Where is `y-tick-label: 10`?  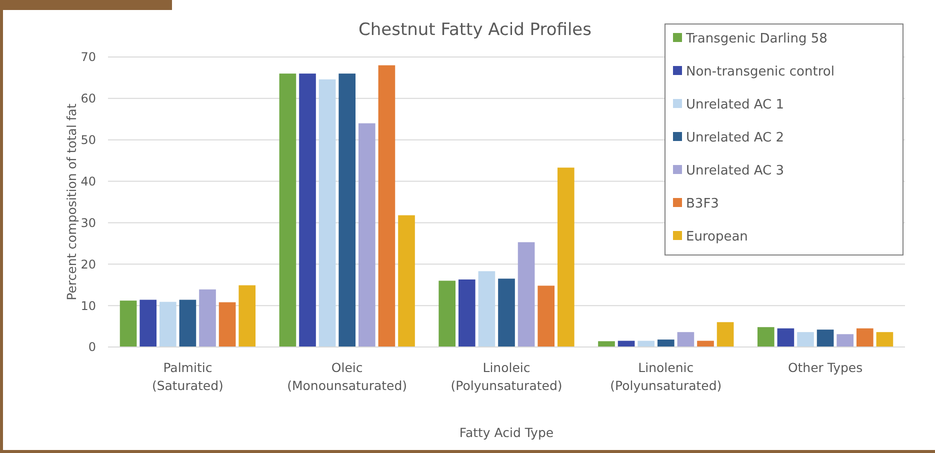 y-tick-label: 10 is located at coordinates (88, 305).